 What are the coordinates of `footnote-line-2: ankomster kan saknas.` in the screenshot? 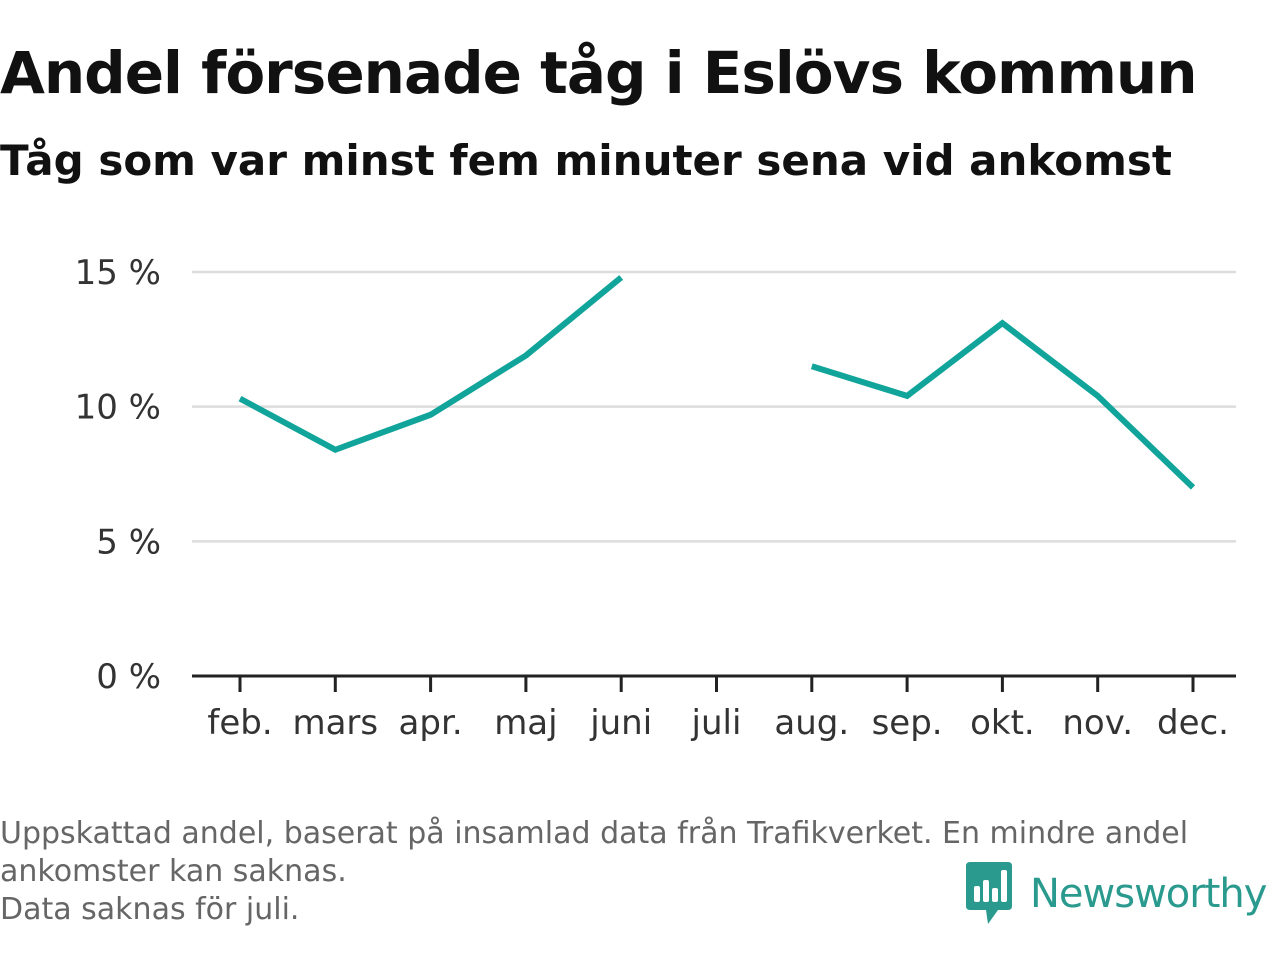 It's located at (173, 871).